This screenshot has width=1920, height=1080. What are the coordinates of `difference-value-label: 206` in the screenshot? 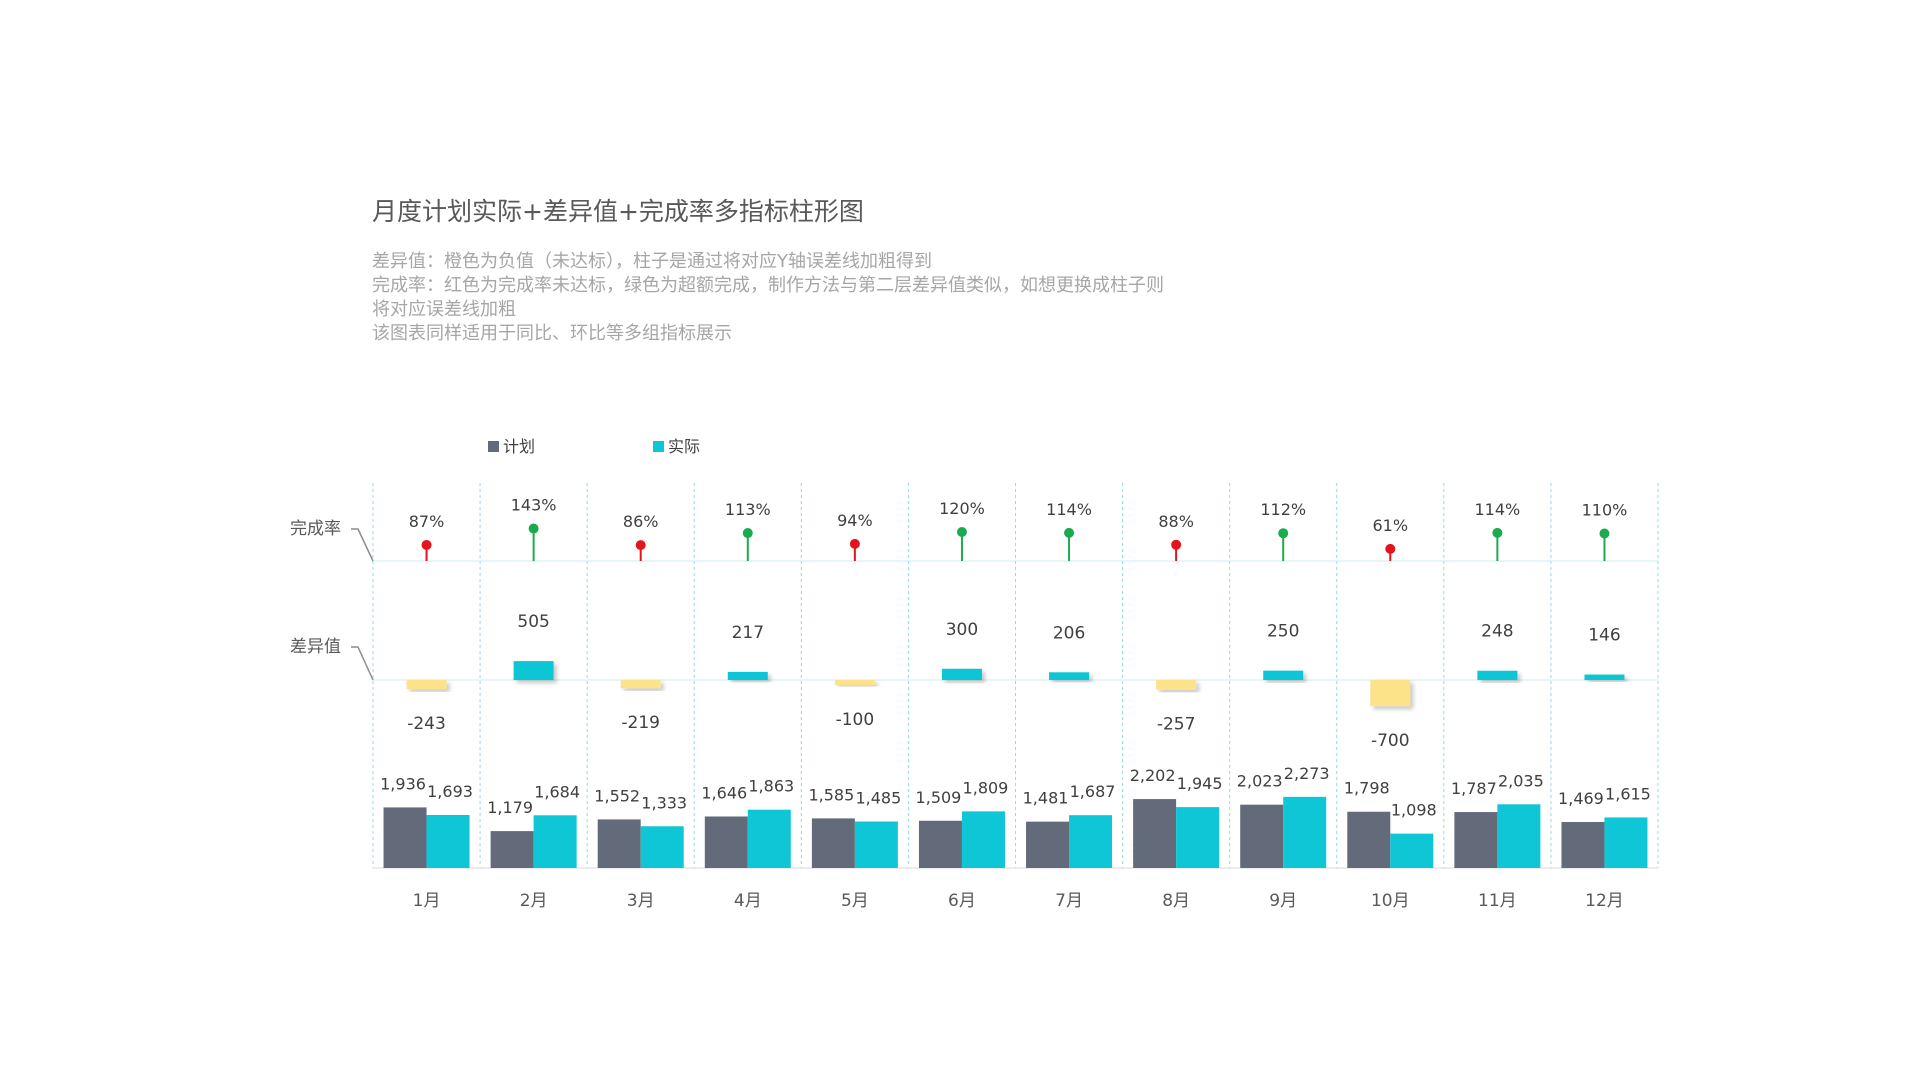 It's located at (1069, 633).